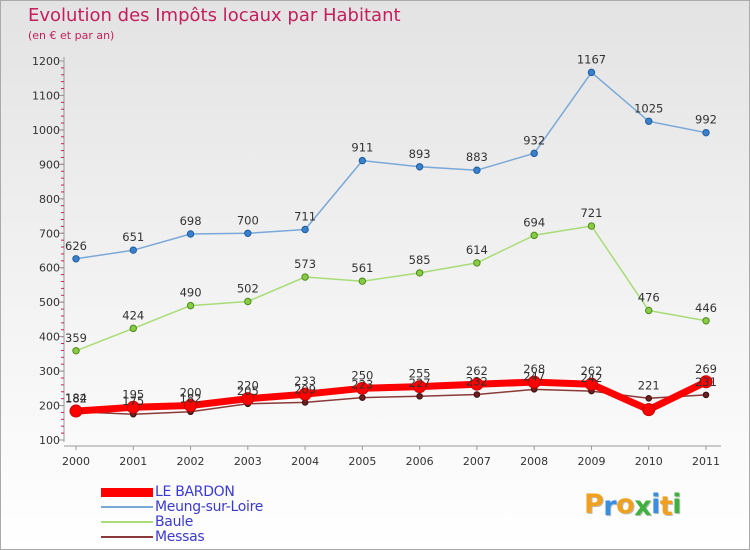  What do you see at coordinates (420, 374) in the screenshot?
I see `data-label-le-bardon: 255` at bounding box center [420, 374].